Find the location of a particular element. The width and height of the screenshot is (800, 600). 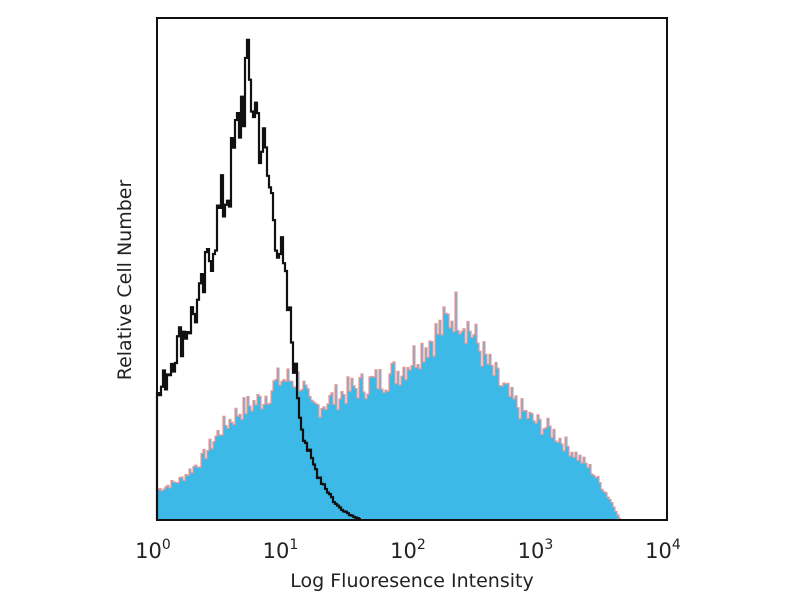

x-tick-label: 102 is located at coordinates (408, 550).